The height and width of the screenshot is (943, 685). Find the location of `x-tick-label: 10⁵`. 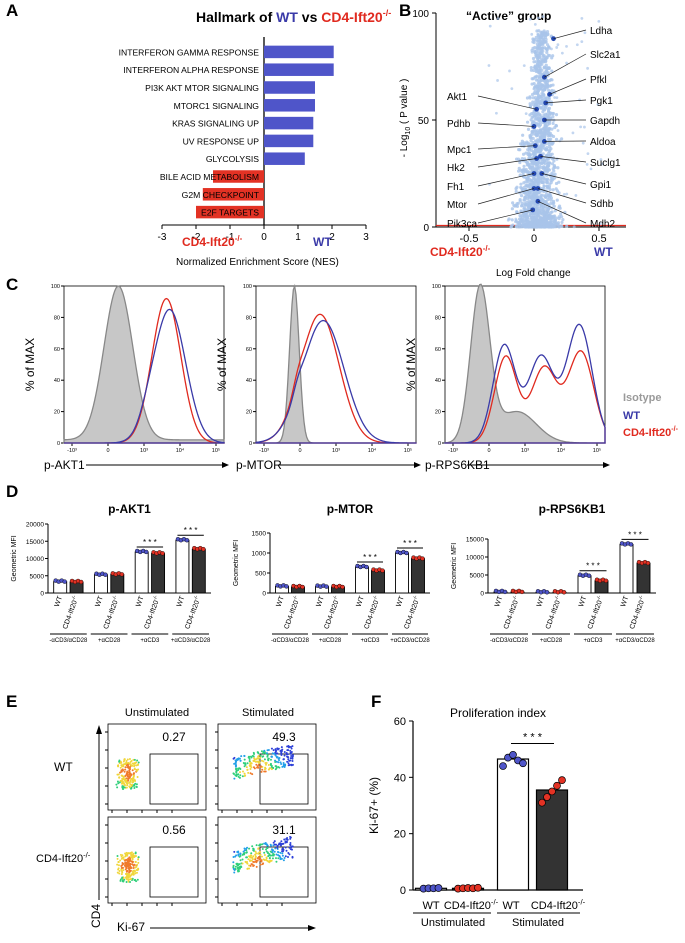

x-tick-label: 10⁵ is located at coordinates (597, 450).